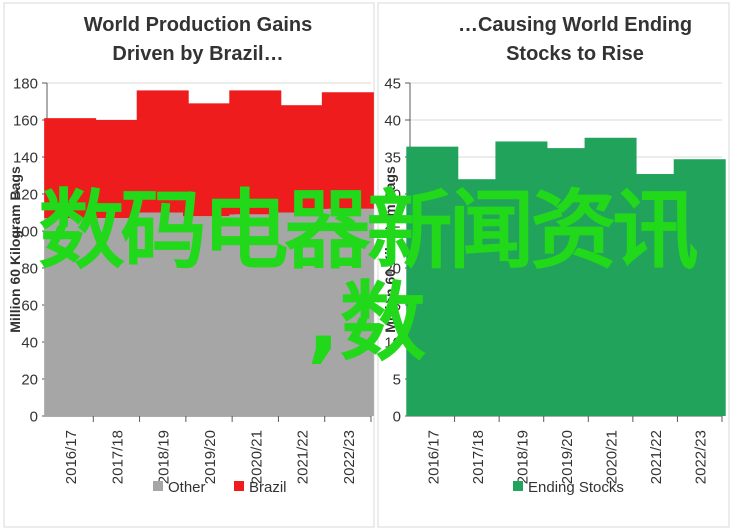 The image size is (733, 530). I want to click on chart1-x-tick-label: 2019/20, so click(210, 457).